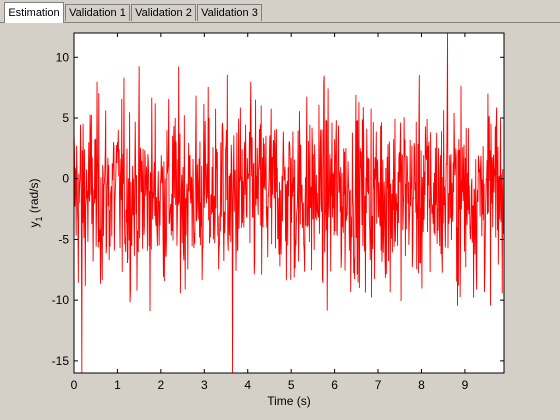 This screenshot has height=420, width=560. Describe the element at coordinates (161, 385) in the screenshot. I see `x-tick-label: 2` at that location.